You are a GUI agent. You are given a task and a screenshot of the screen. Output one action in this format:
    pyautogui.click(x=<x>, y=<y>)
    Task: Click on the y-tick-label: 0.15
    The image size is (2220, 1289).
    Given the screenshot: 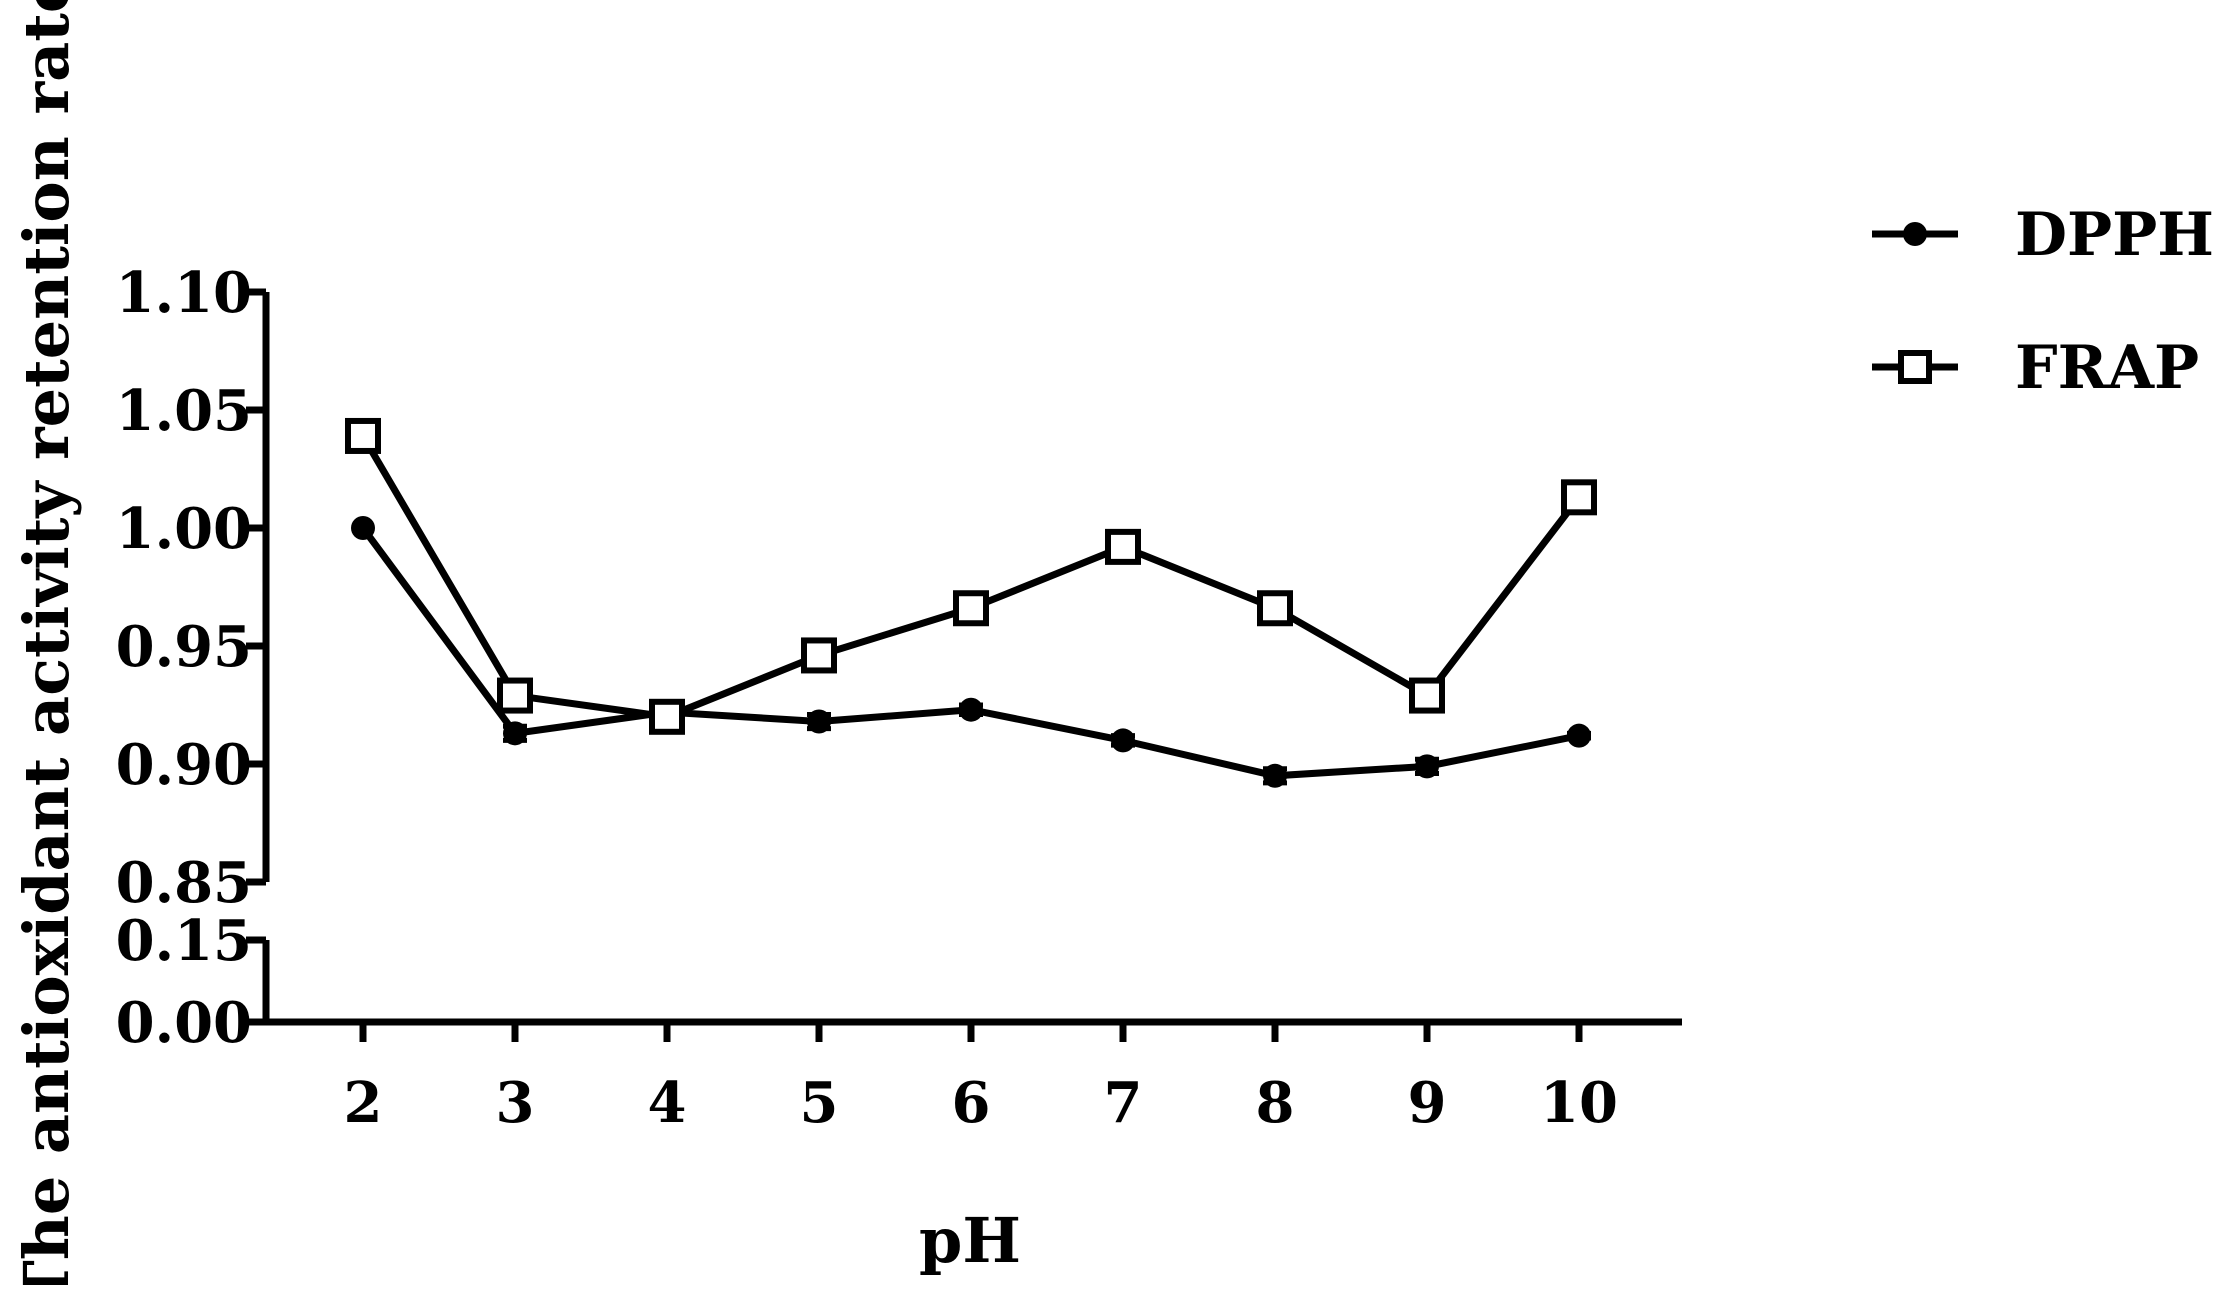 What is the action you would take?
    pyautogui.click(x=184, y=941)
    